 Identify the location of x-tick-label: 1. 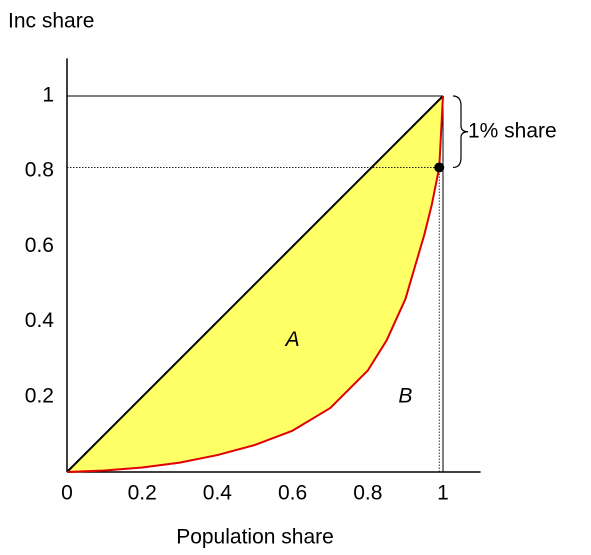
(443, 493).